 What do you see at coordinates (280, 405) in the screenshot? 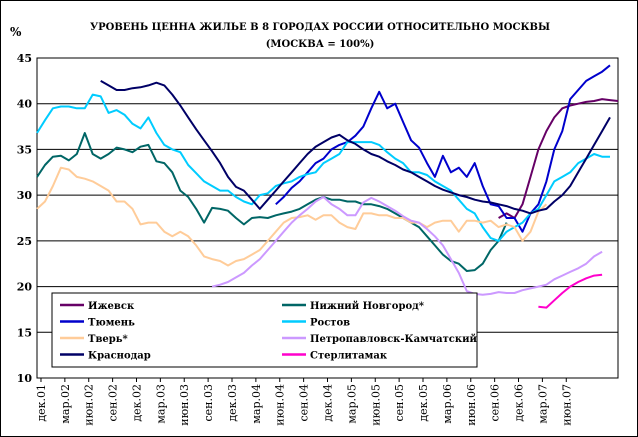
I see `x-tick-label: июн.04` at bounding box center [280, 405].